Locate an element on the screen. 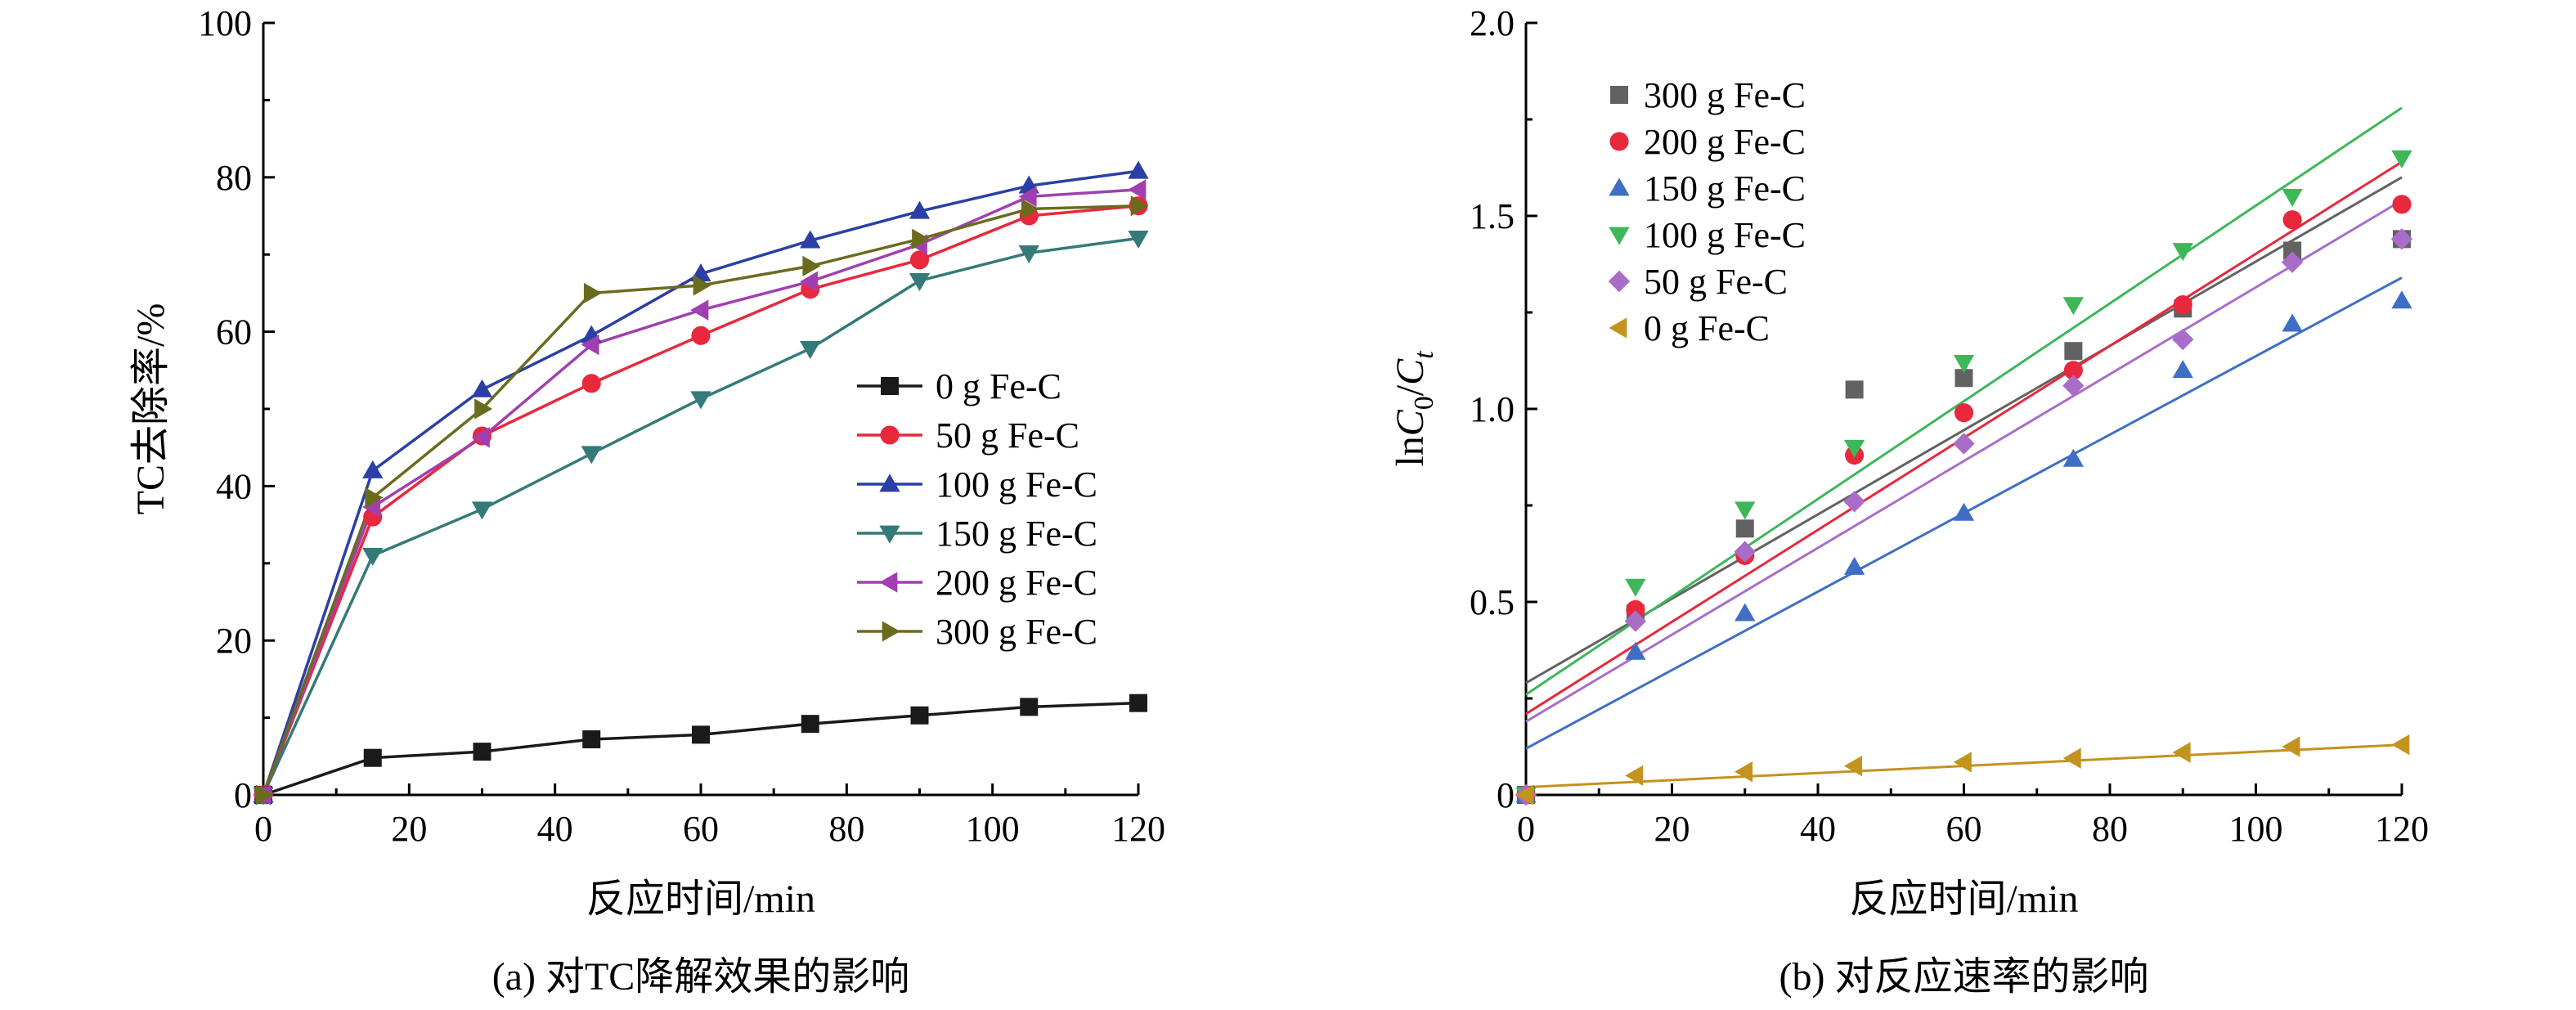  y-tick-label: 80 is located at coordinates (234, 178).